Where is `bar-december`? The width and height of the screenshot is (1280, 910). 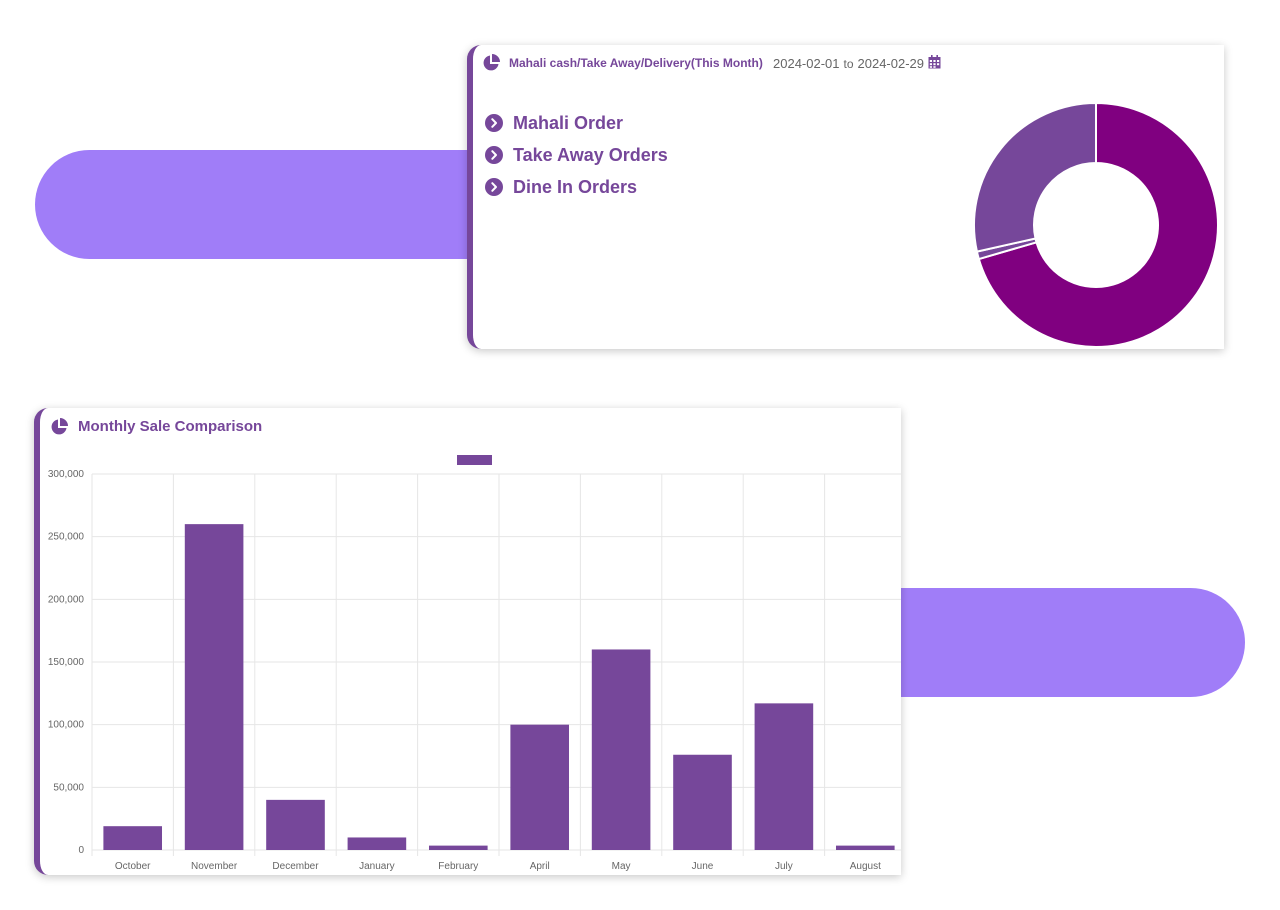
bar-december is located at coordinates (295, 824).